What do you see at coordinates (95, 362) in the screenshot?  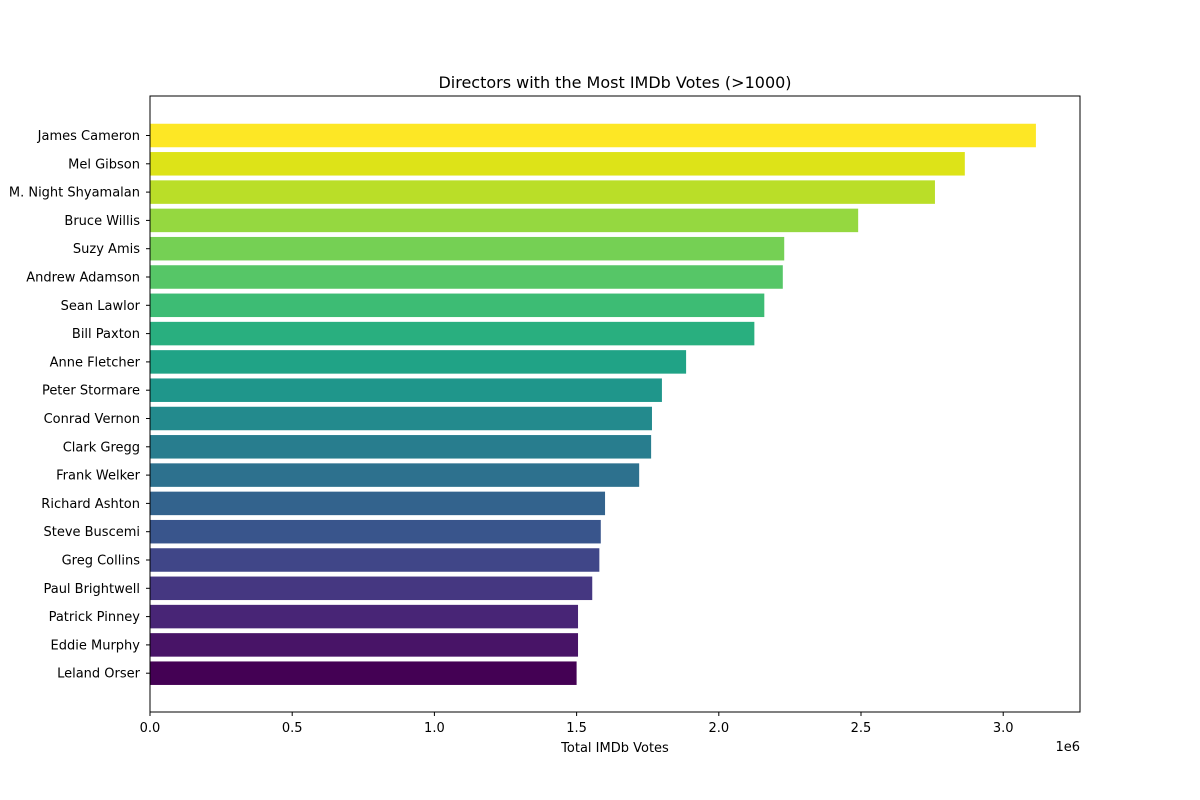 I see `y-tick-label: Anne Fletcher` at bounding box center [95, 362].